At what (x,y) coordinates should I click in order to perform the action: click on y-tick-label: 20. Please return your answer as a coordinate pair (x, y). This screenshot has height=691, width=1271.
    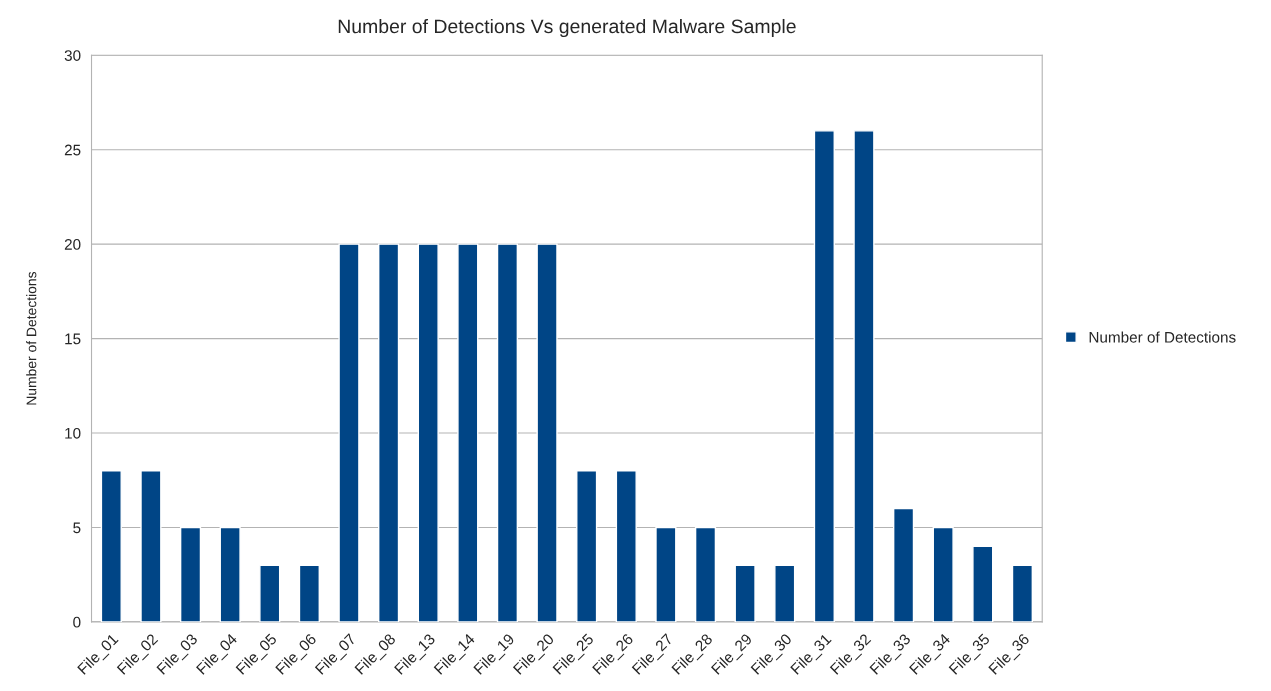
    Looking at the image, I should click on (72, 244).